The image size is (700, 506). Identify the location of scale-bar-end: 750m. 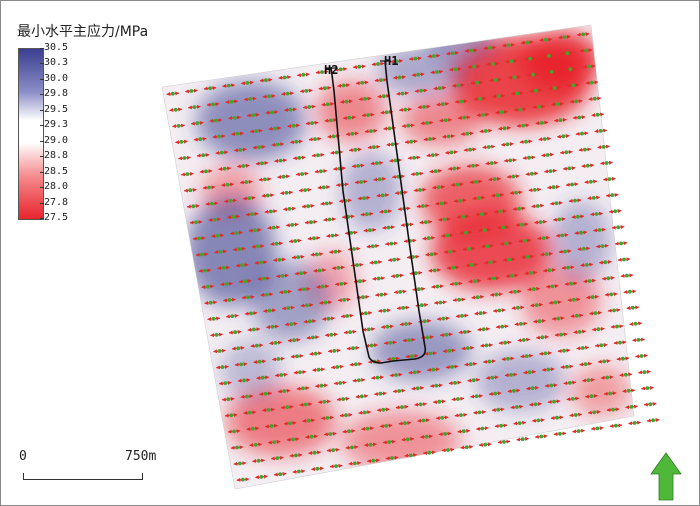
(141, 456).